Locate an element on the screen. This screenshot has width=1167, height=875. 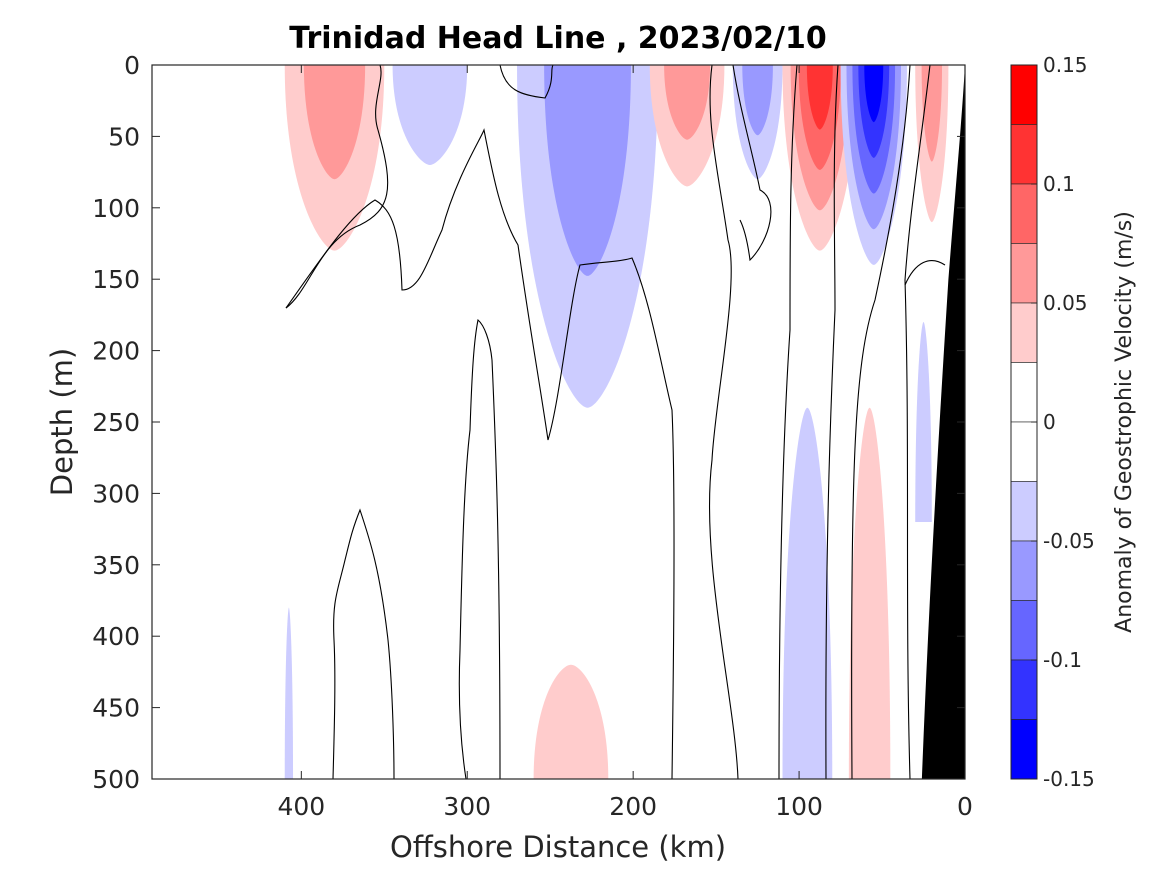
x-tick-label: 300 is located at coordinates (467, 806).